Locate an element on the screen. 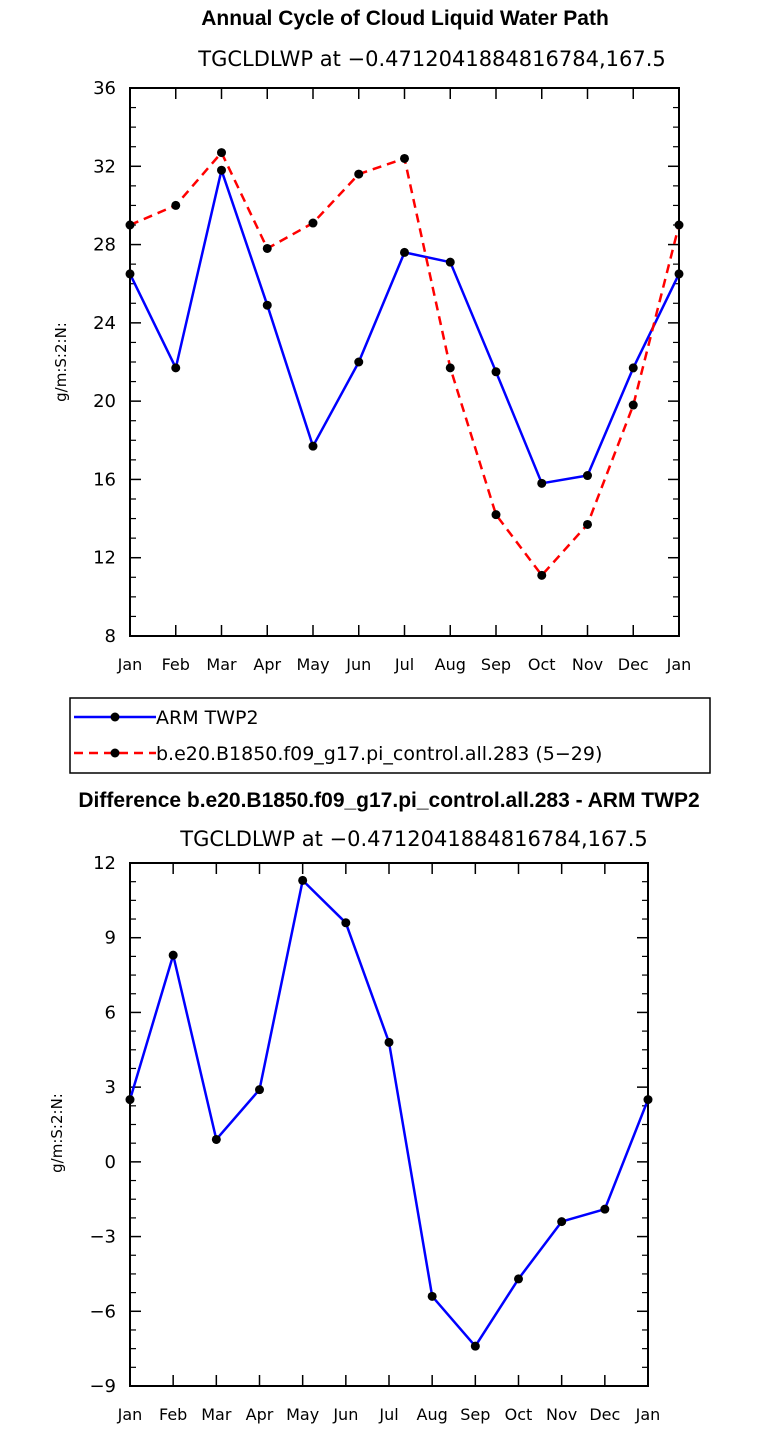  chart2-y-tick-label: 6 is located at coordinates (110, 1012).